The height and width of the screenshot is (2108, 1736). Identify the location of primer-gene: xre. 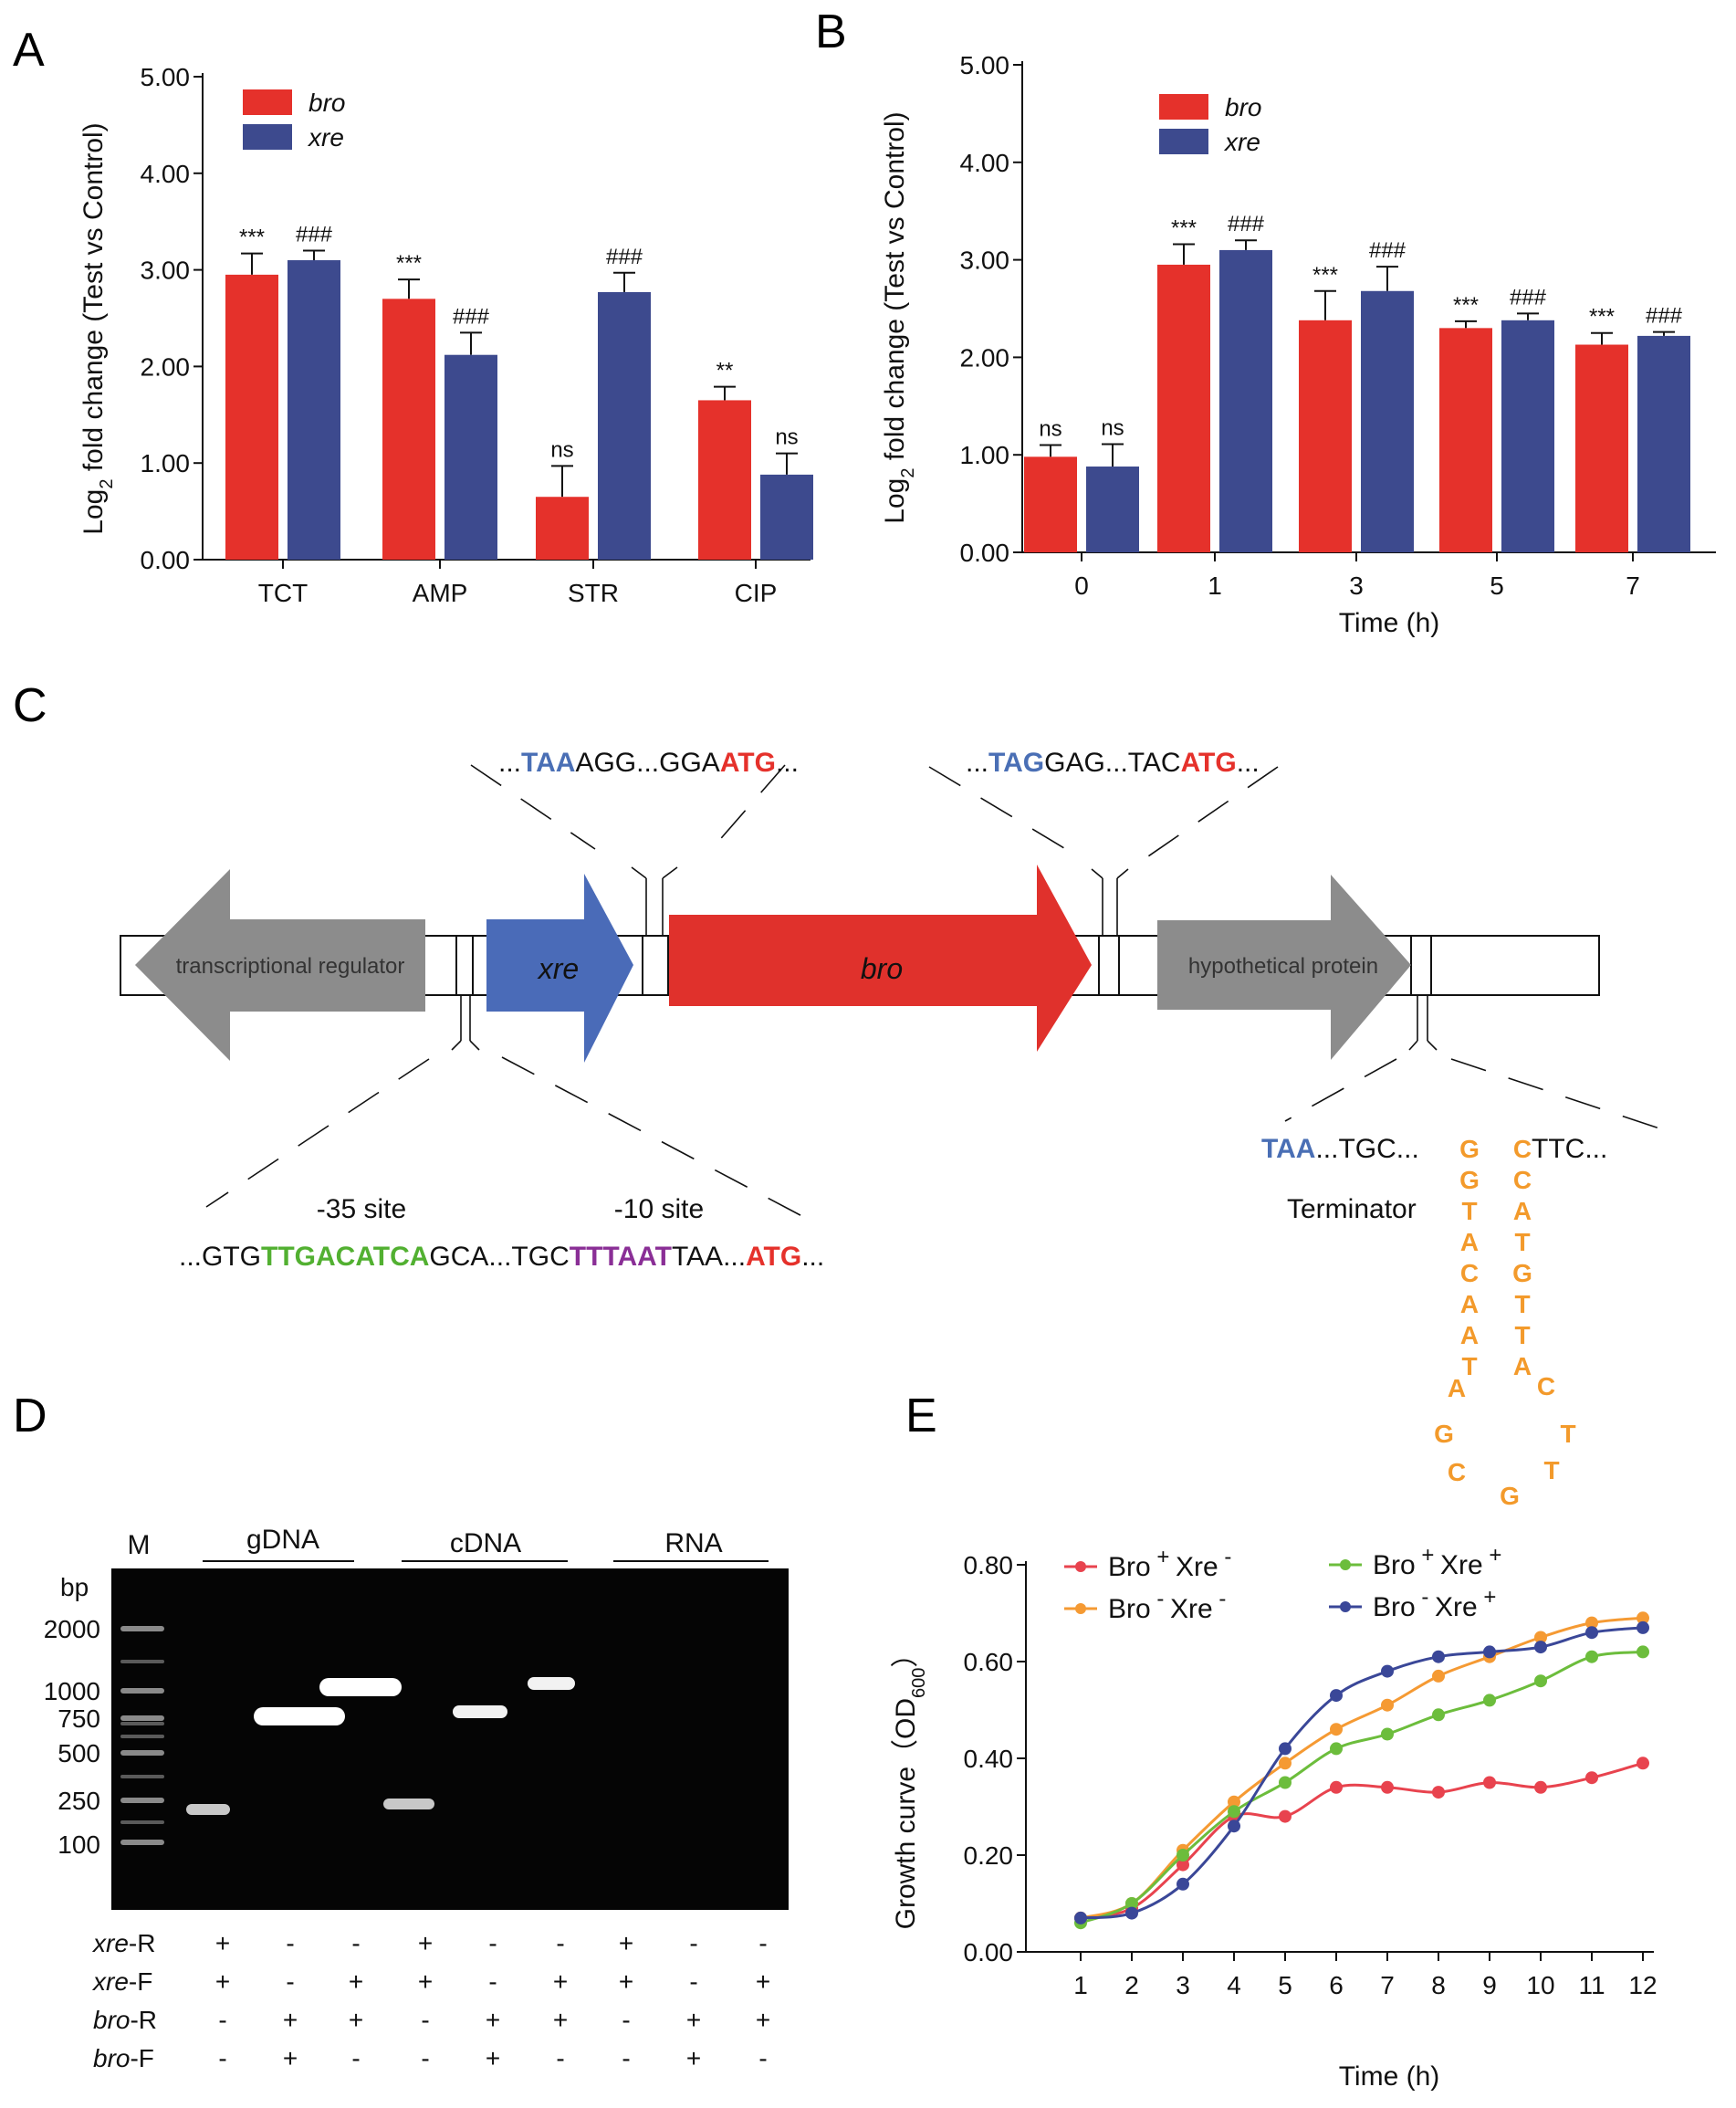
(110, 1982).